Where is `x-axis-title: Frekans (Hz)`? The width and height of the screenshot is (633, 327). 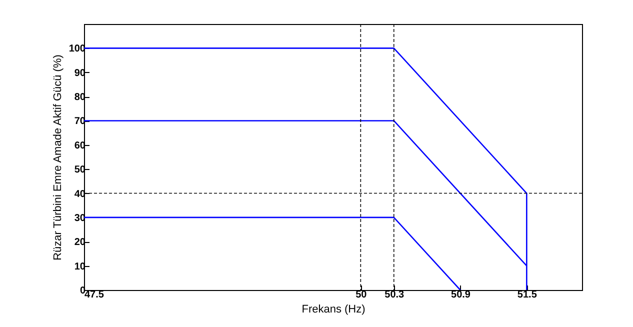 x-axis-title: Frekans (Hz) is located at coordinates (334, 310).